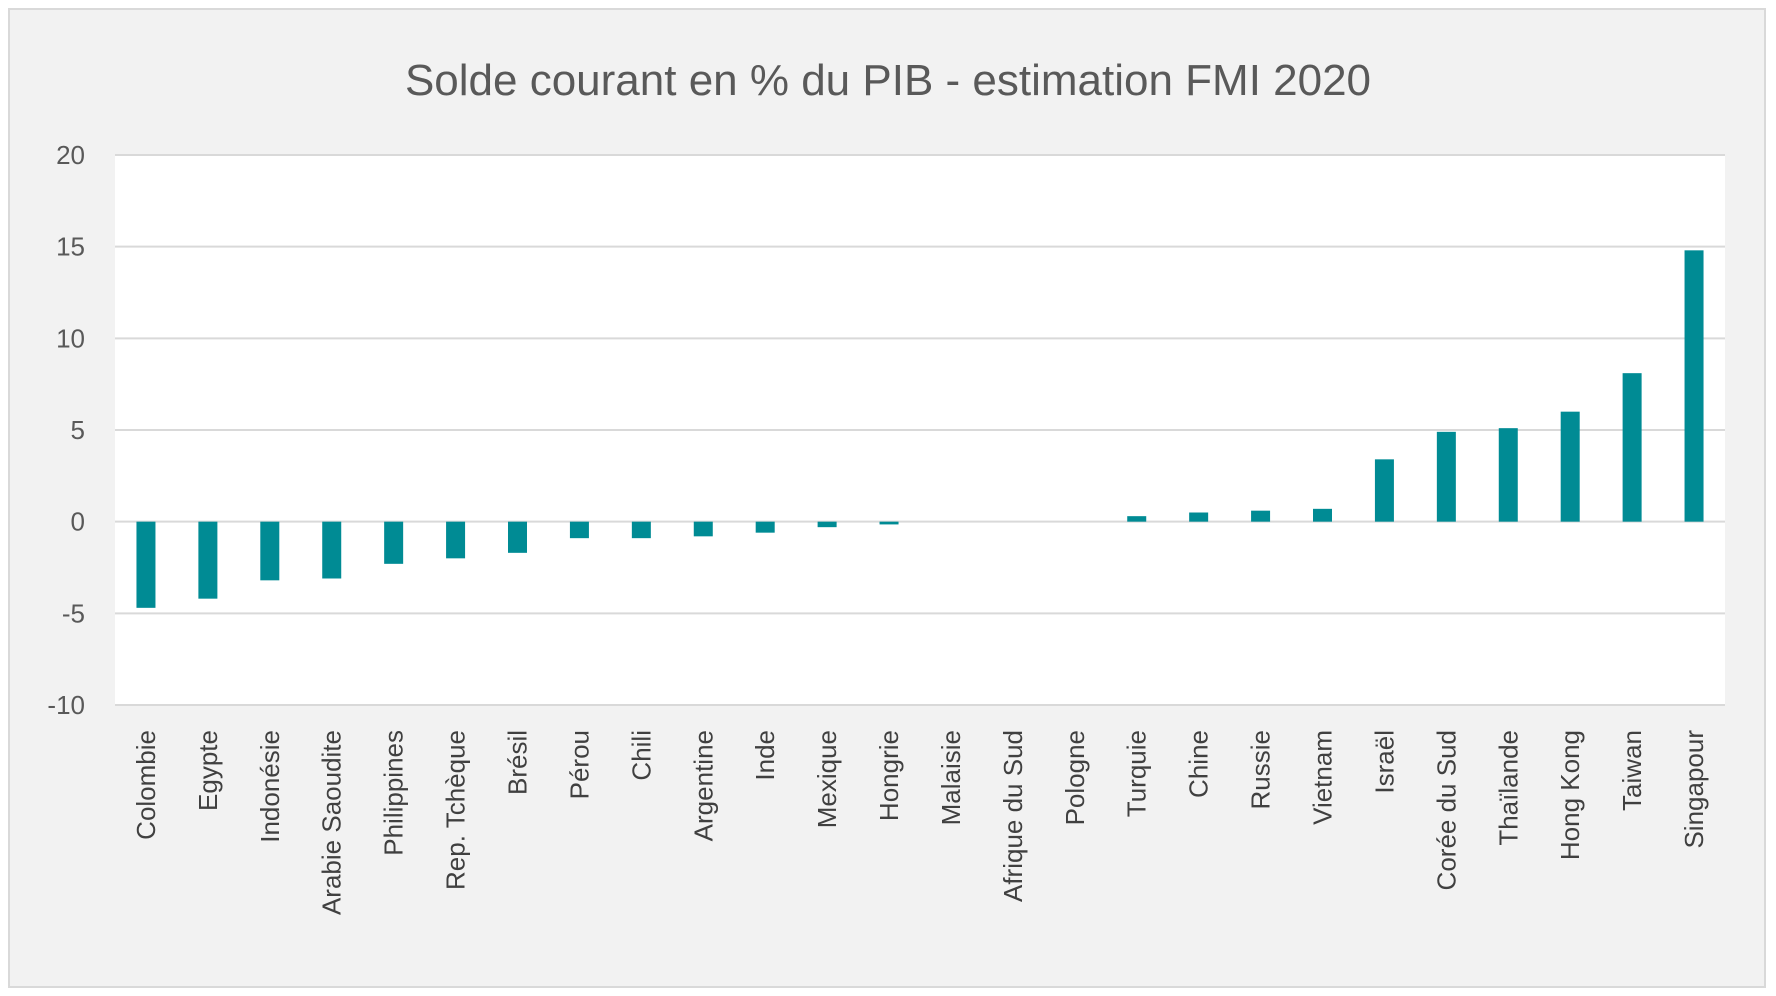  Describe the element at coordinates (1570, 795) in the screenshot. I see `x-tick-label: Hong Kong` at that location.